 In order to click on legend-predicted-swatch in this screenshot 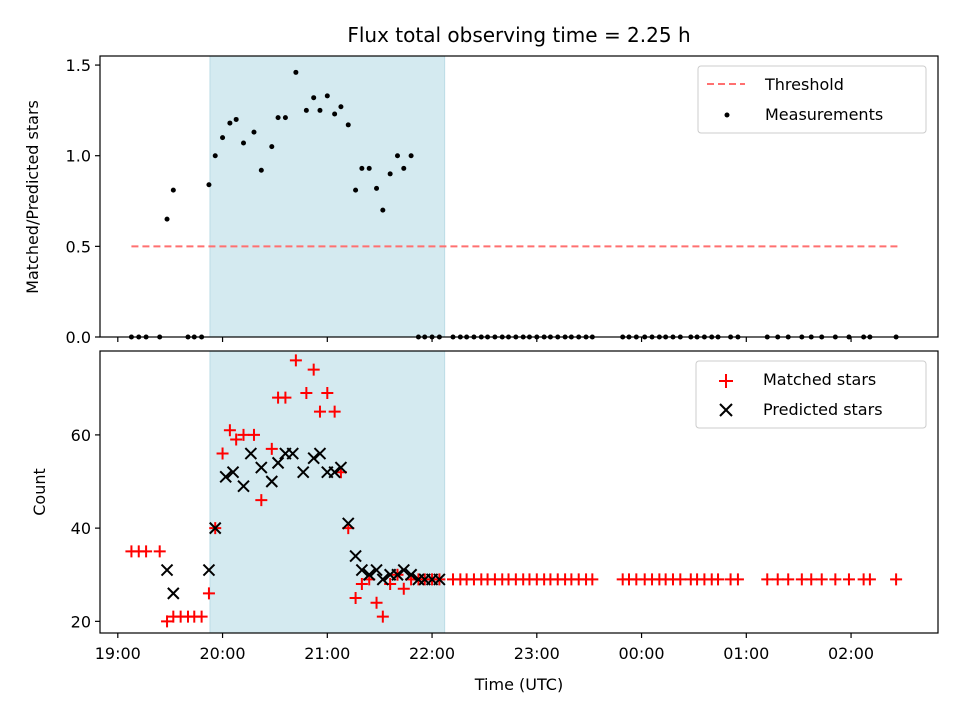, I will do `click(726, 410)`.